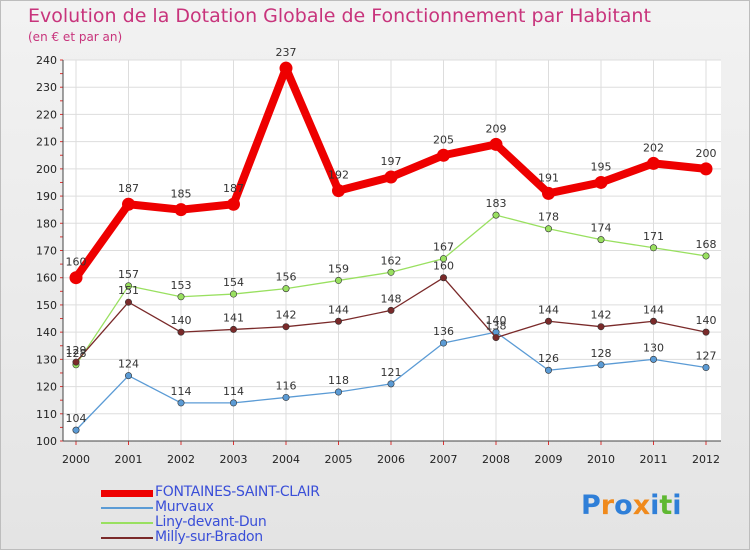 This screenshot has width=750, height=550. Describe the element at coordinates (653, 347) in the screenshot. I see `data-label-murvaux: 130` at that location.